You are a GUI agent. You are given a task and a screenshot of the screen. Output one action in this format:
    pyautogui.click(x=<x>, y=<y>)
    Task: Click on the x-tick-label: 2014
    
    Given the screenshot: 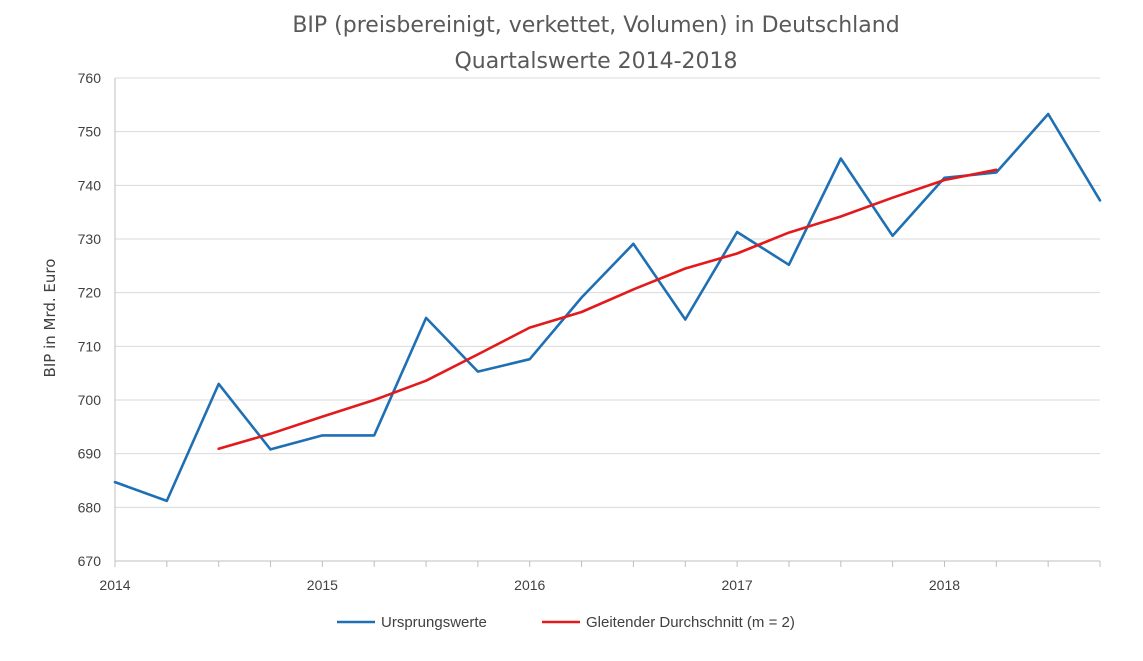 What is the action you would take?
    pyautogui.click(x=114, y=585)
    